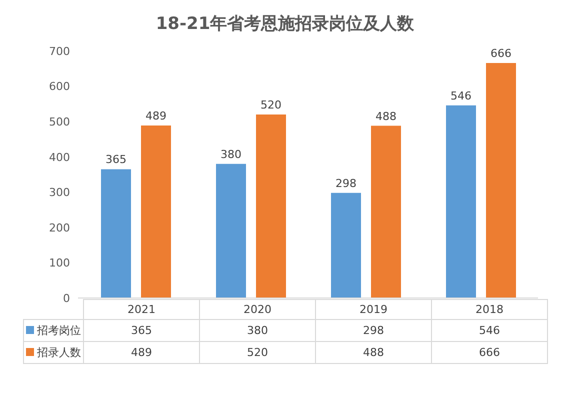  I want to click on annotation: 546, so click(461, 95).